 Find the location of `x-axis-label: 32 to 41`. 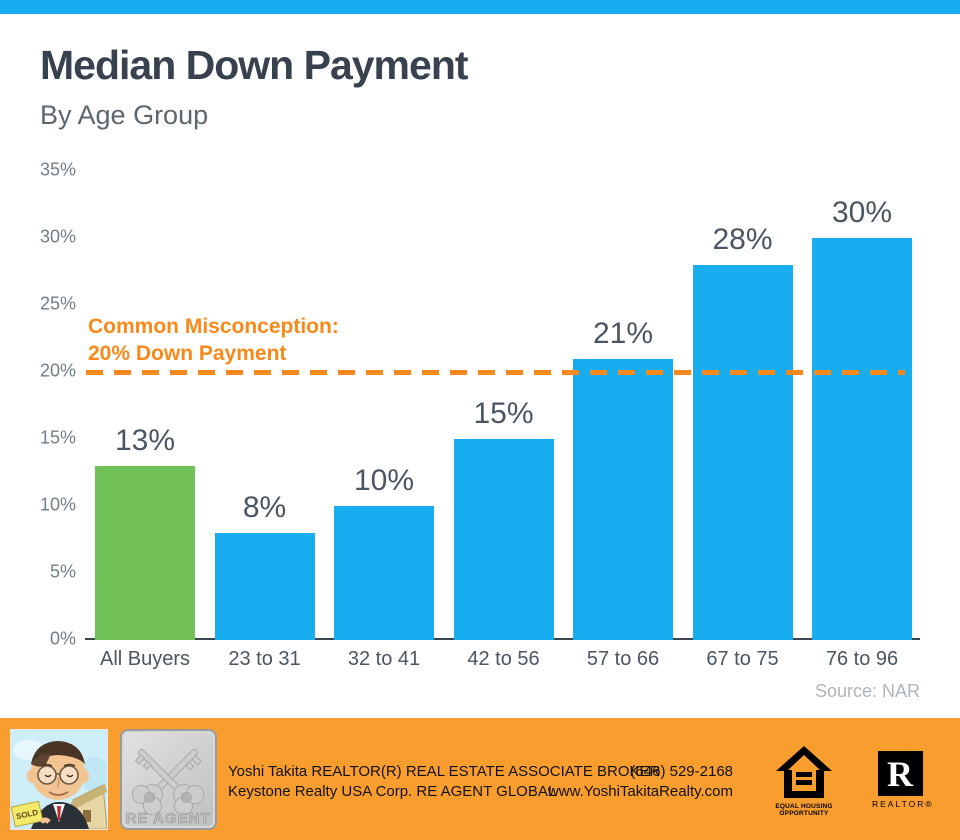

x-axis-label: 32 to 41 is located at coordinates (384, 659).